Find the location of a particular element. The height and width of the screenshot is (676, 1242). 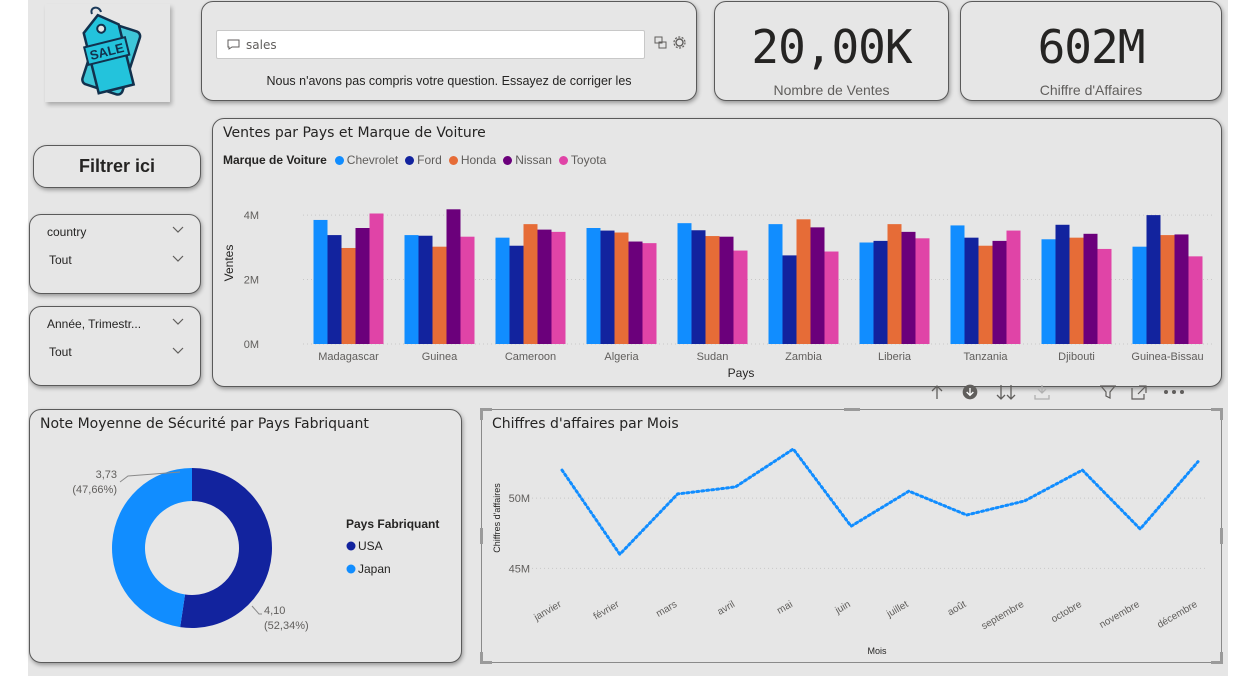

data-label-value: 4,10 is located at coordinates (274, 611).